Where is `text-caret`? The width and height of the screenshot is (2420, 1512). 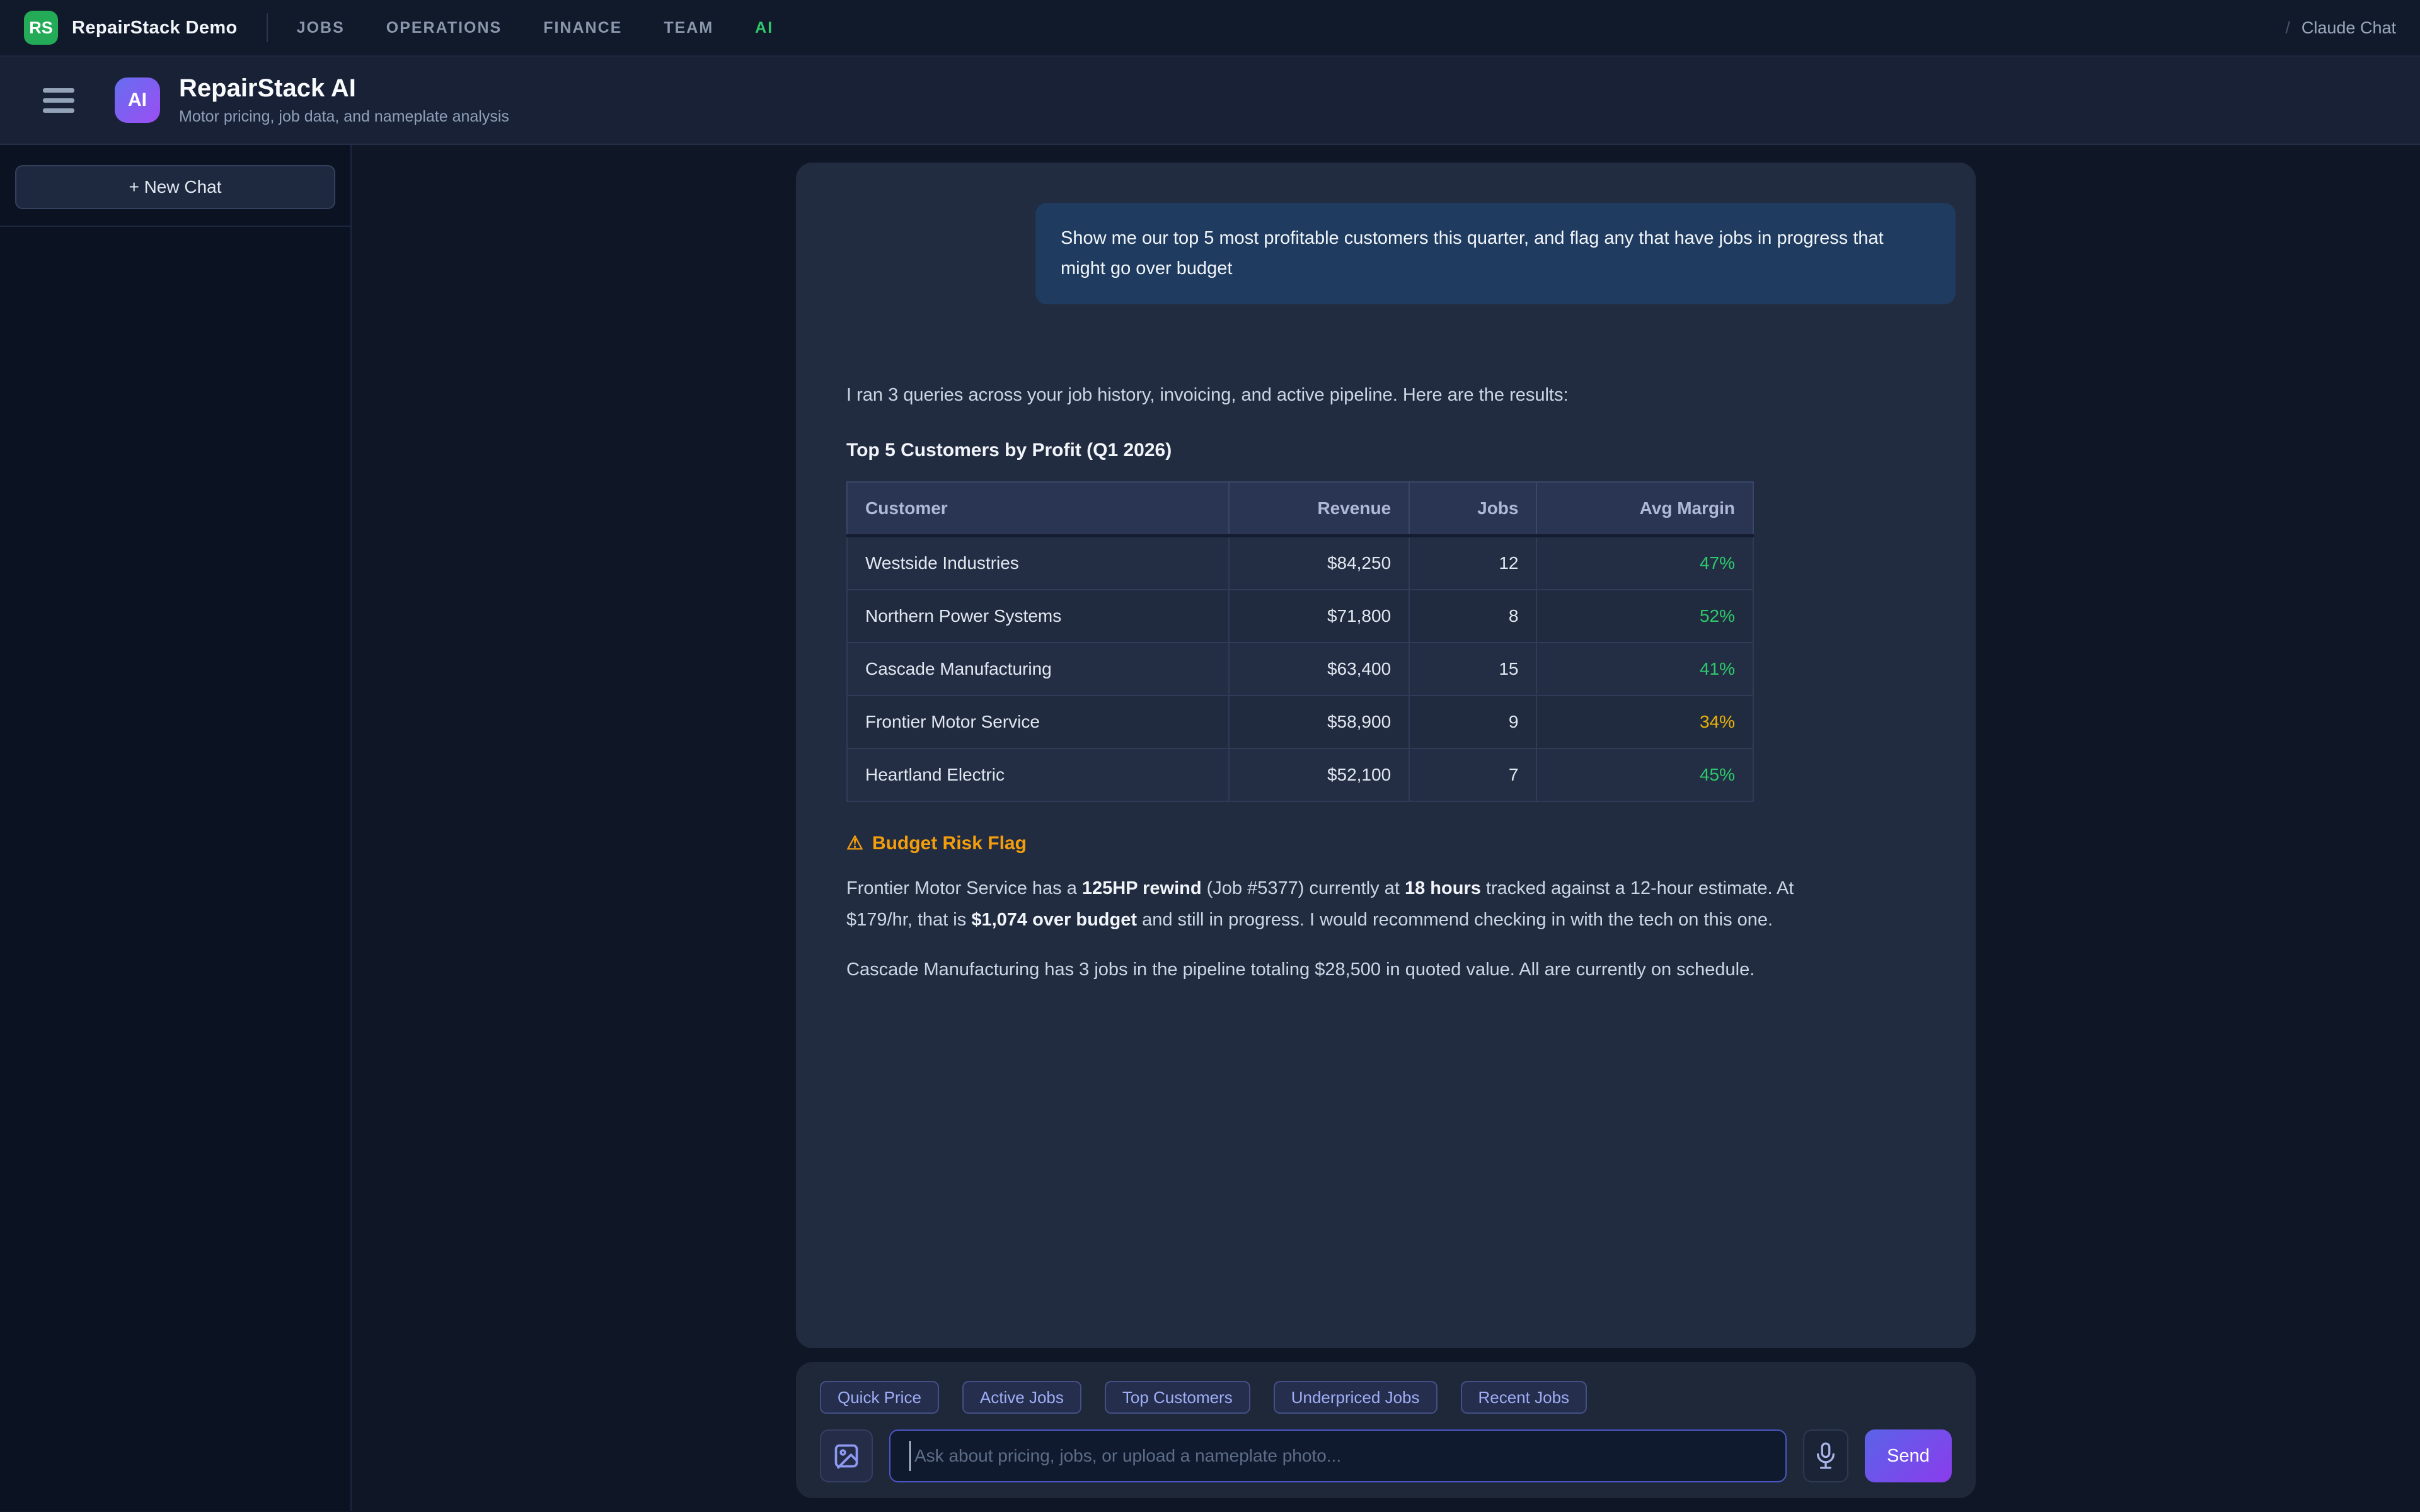 text-caret is located at coordinates (910, 1456).